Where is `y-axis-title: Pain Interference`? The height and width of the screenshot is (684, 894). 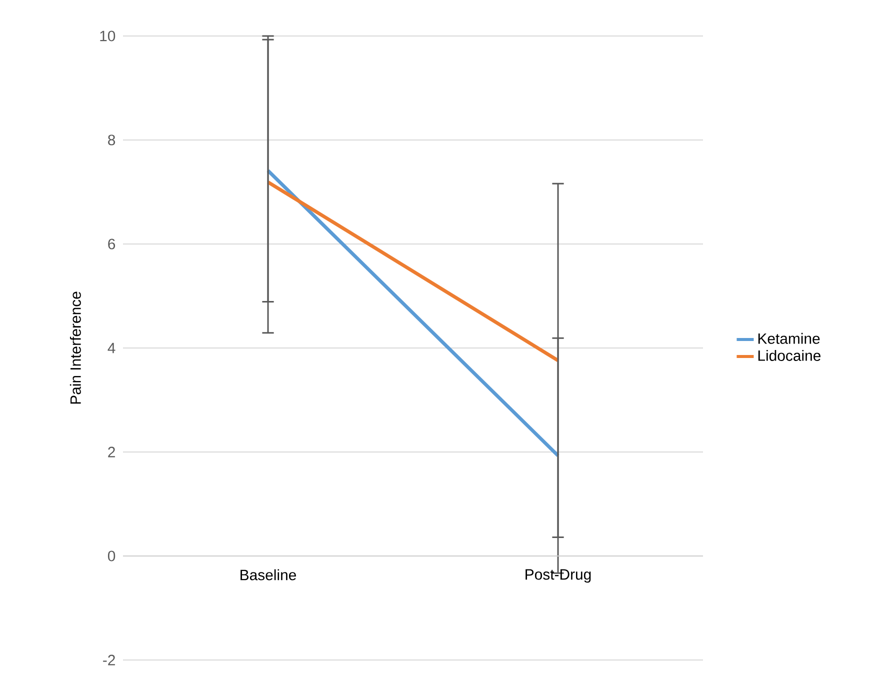 y-axis-title: Pain Interference is located at coordinates (75, 348).